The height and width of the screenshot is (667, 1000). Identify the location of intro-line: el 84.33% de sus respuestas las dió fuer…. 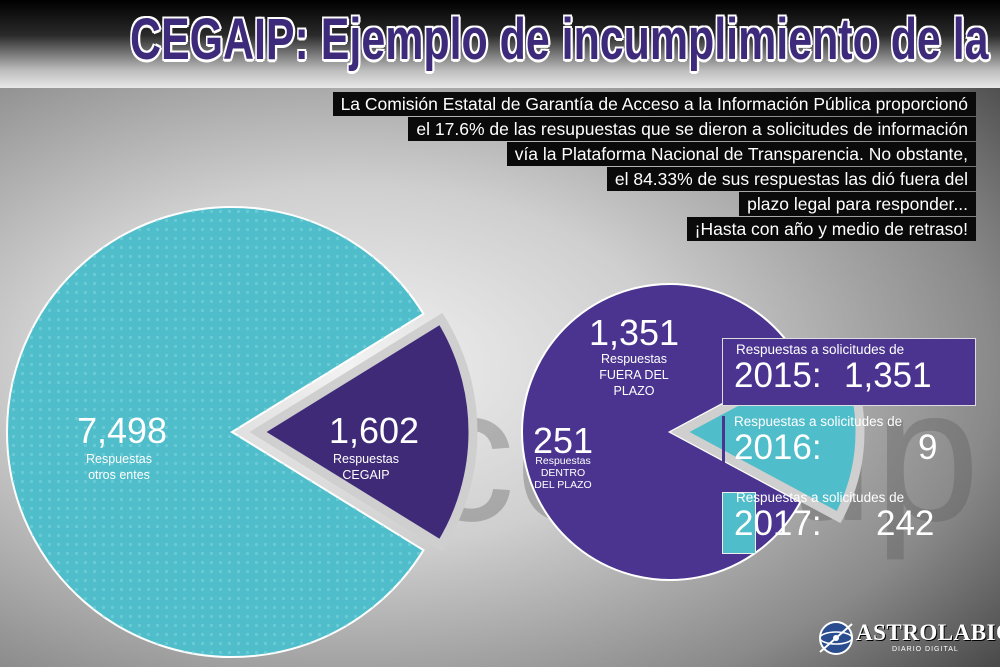
(791, 179).